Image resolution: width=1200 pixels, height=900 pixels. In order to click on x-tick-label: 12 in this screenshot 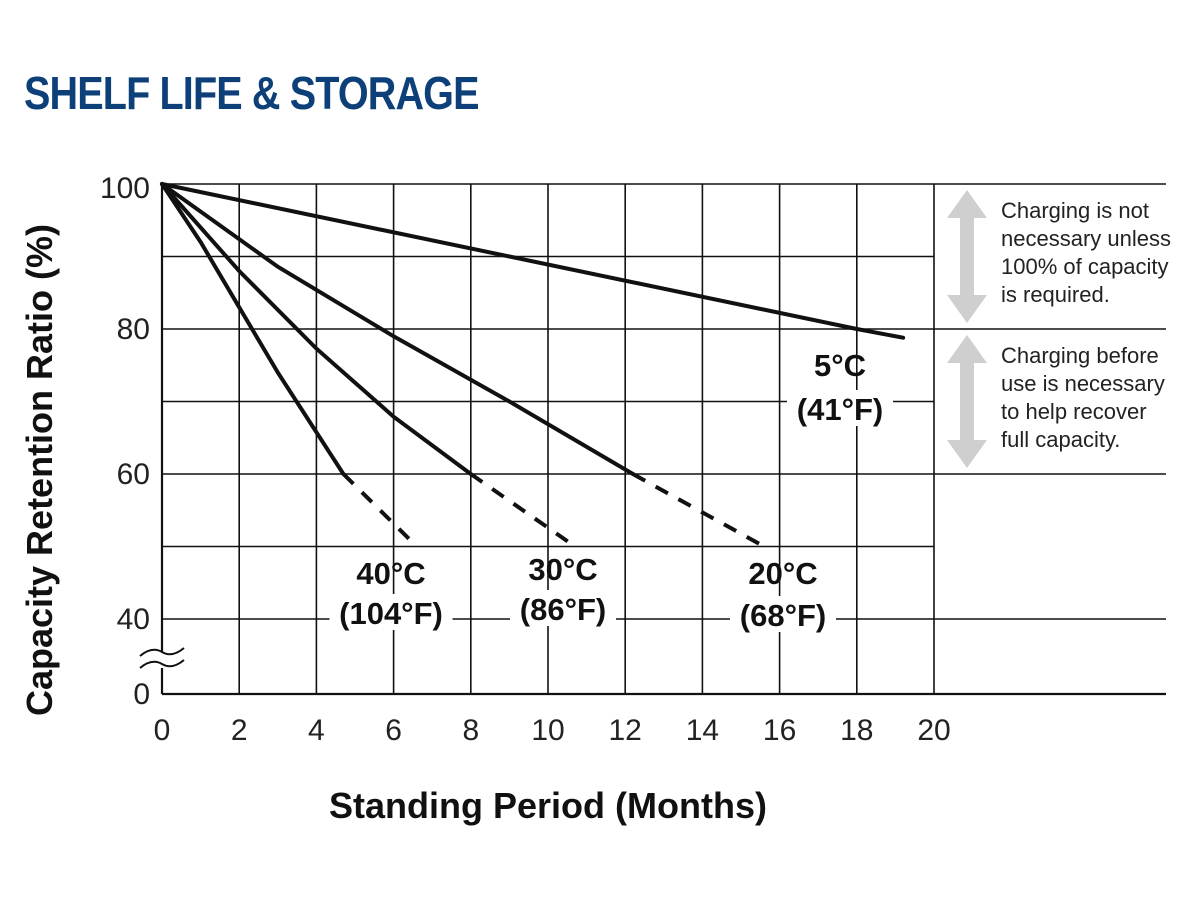, I will do `click(625, 730)`.